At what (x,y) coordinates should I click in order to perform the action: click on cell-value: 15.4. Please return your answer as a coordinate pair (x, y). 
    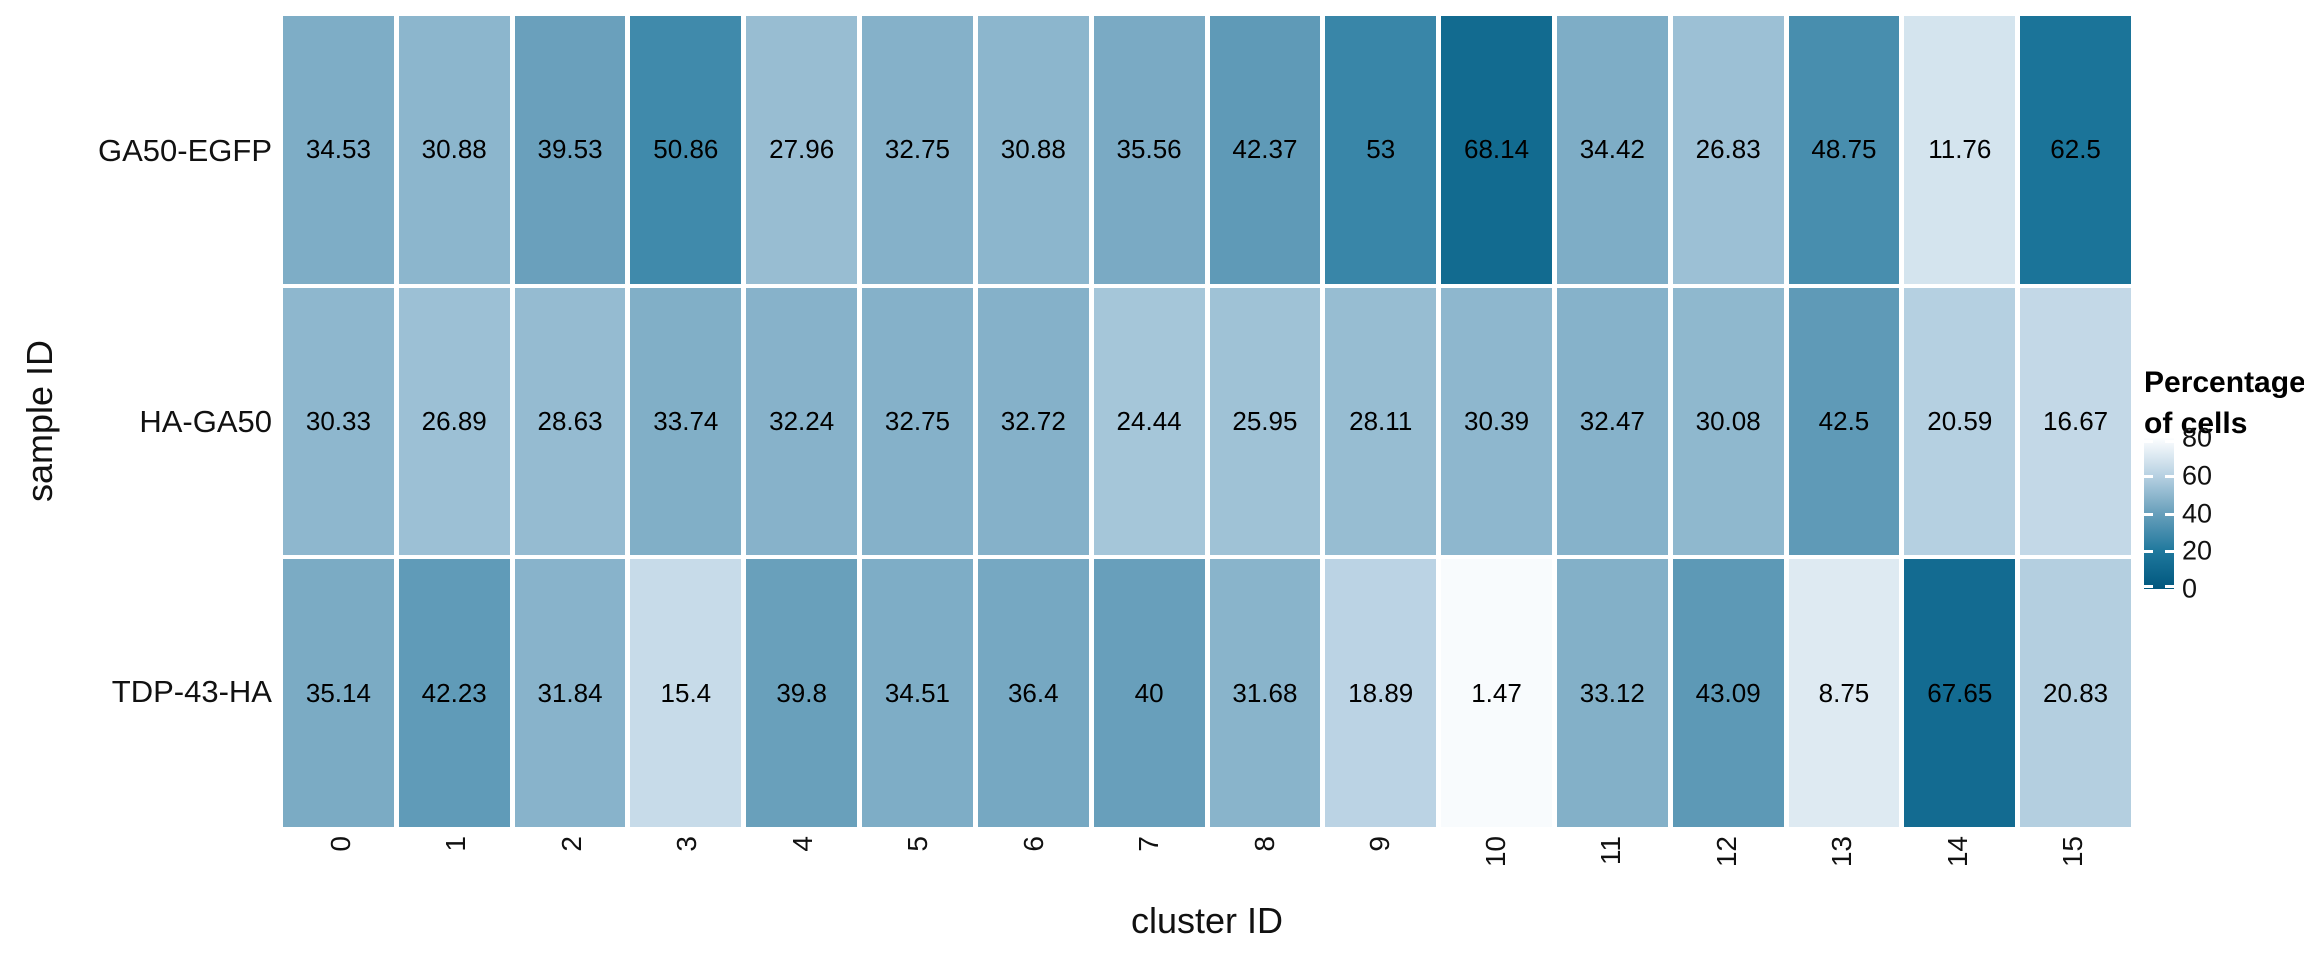
    Looking at the image, I should click on (686, 692).